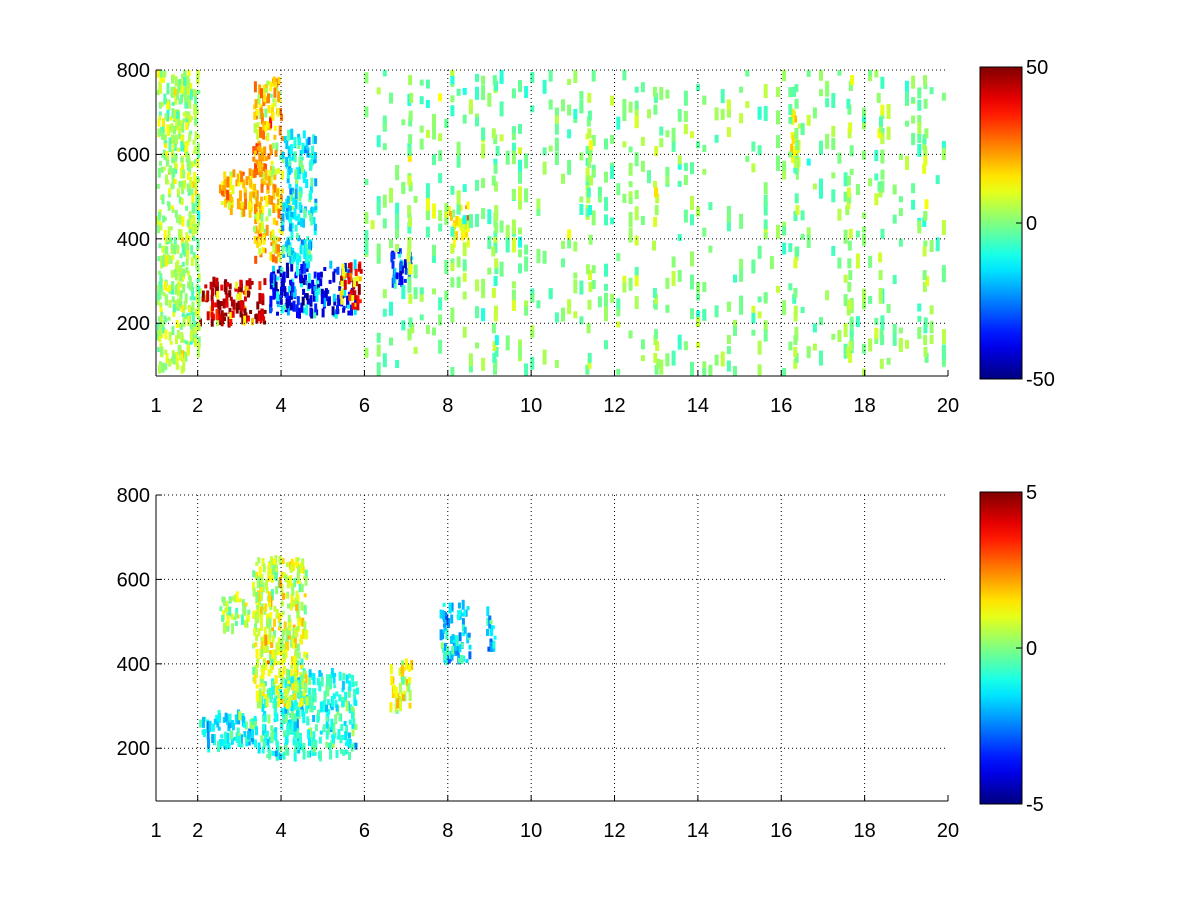  I want to click on y-tick-label: 200, so click(133, 324).